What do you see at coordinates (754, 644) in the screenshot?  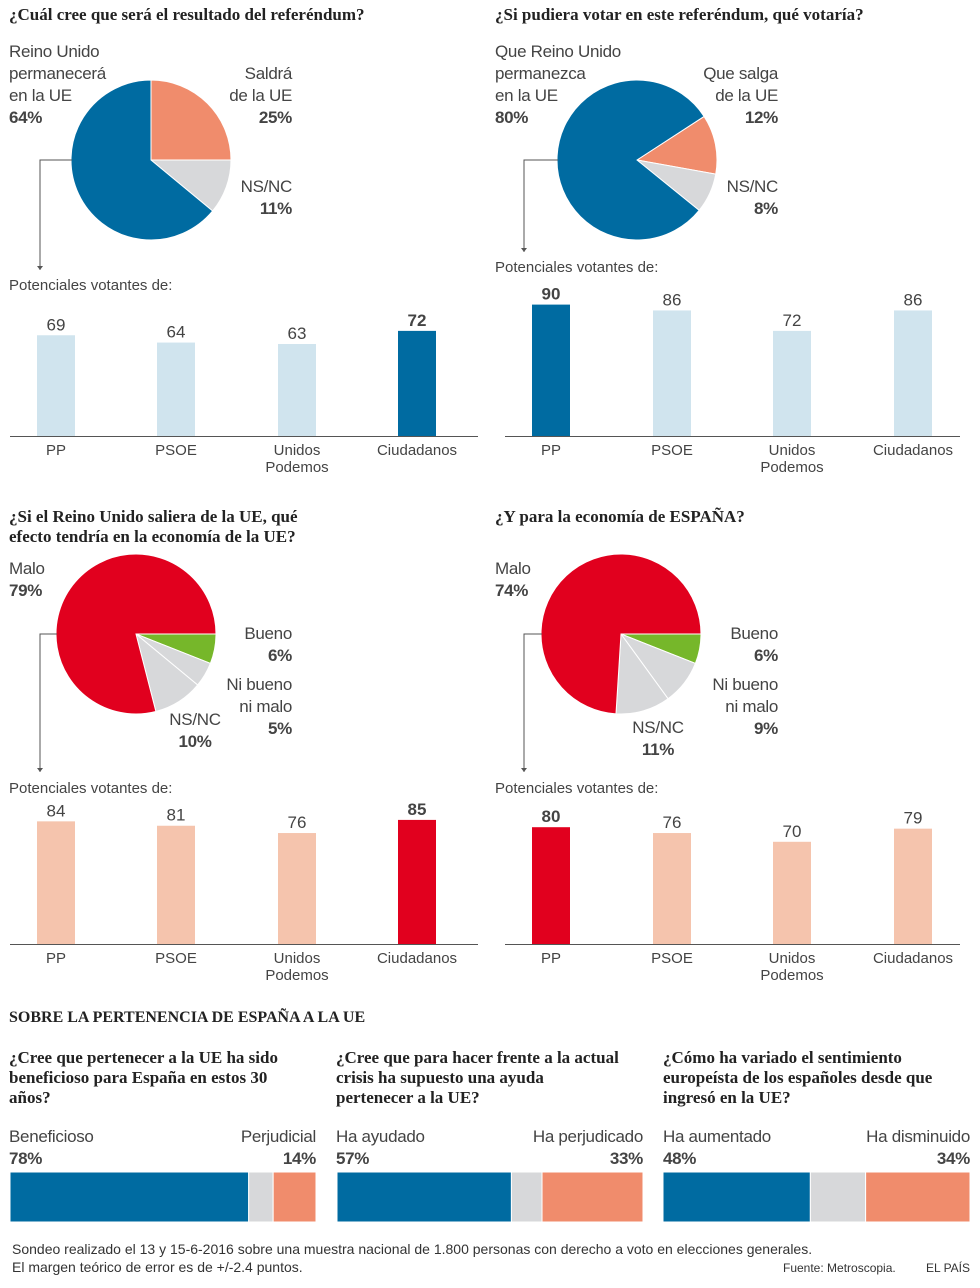 I see `pie4-label-bueno: Bueno 6%` at bounding box center [754, 644].